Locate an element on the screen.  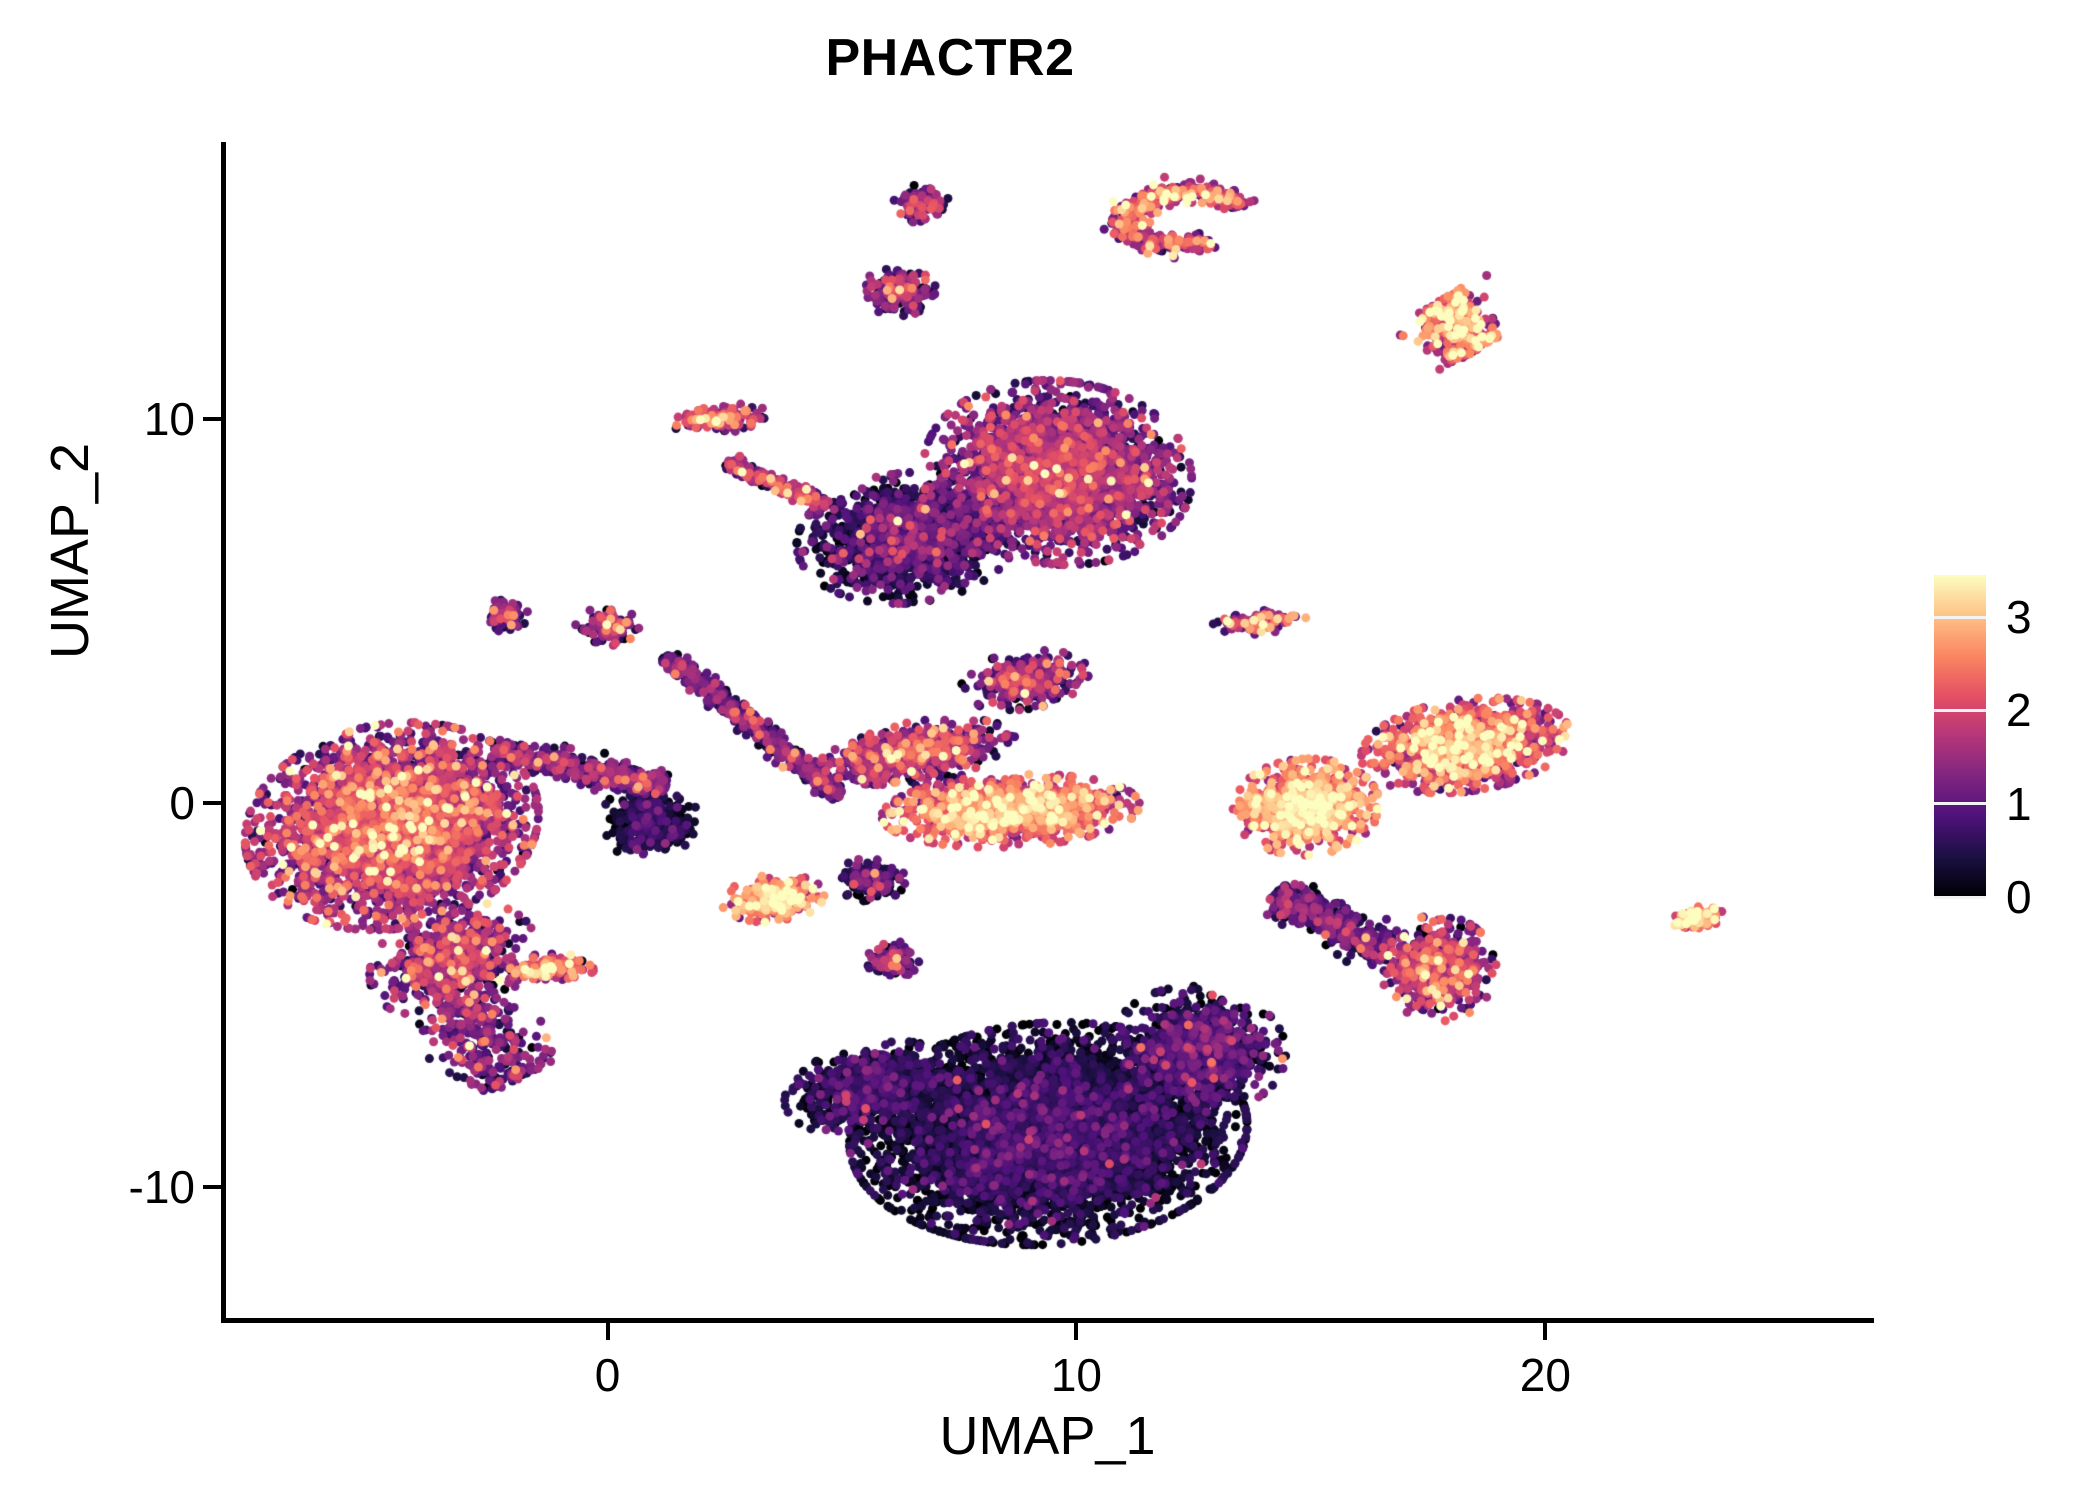
x-axis-line is located at coordinates (1047, 1320).